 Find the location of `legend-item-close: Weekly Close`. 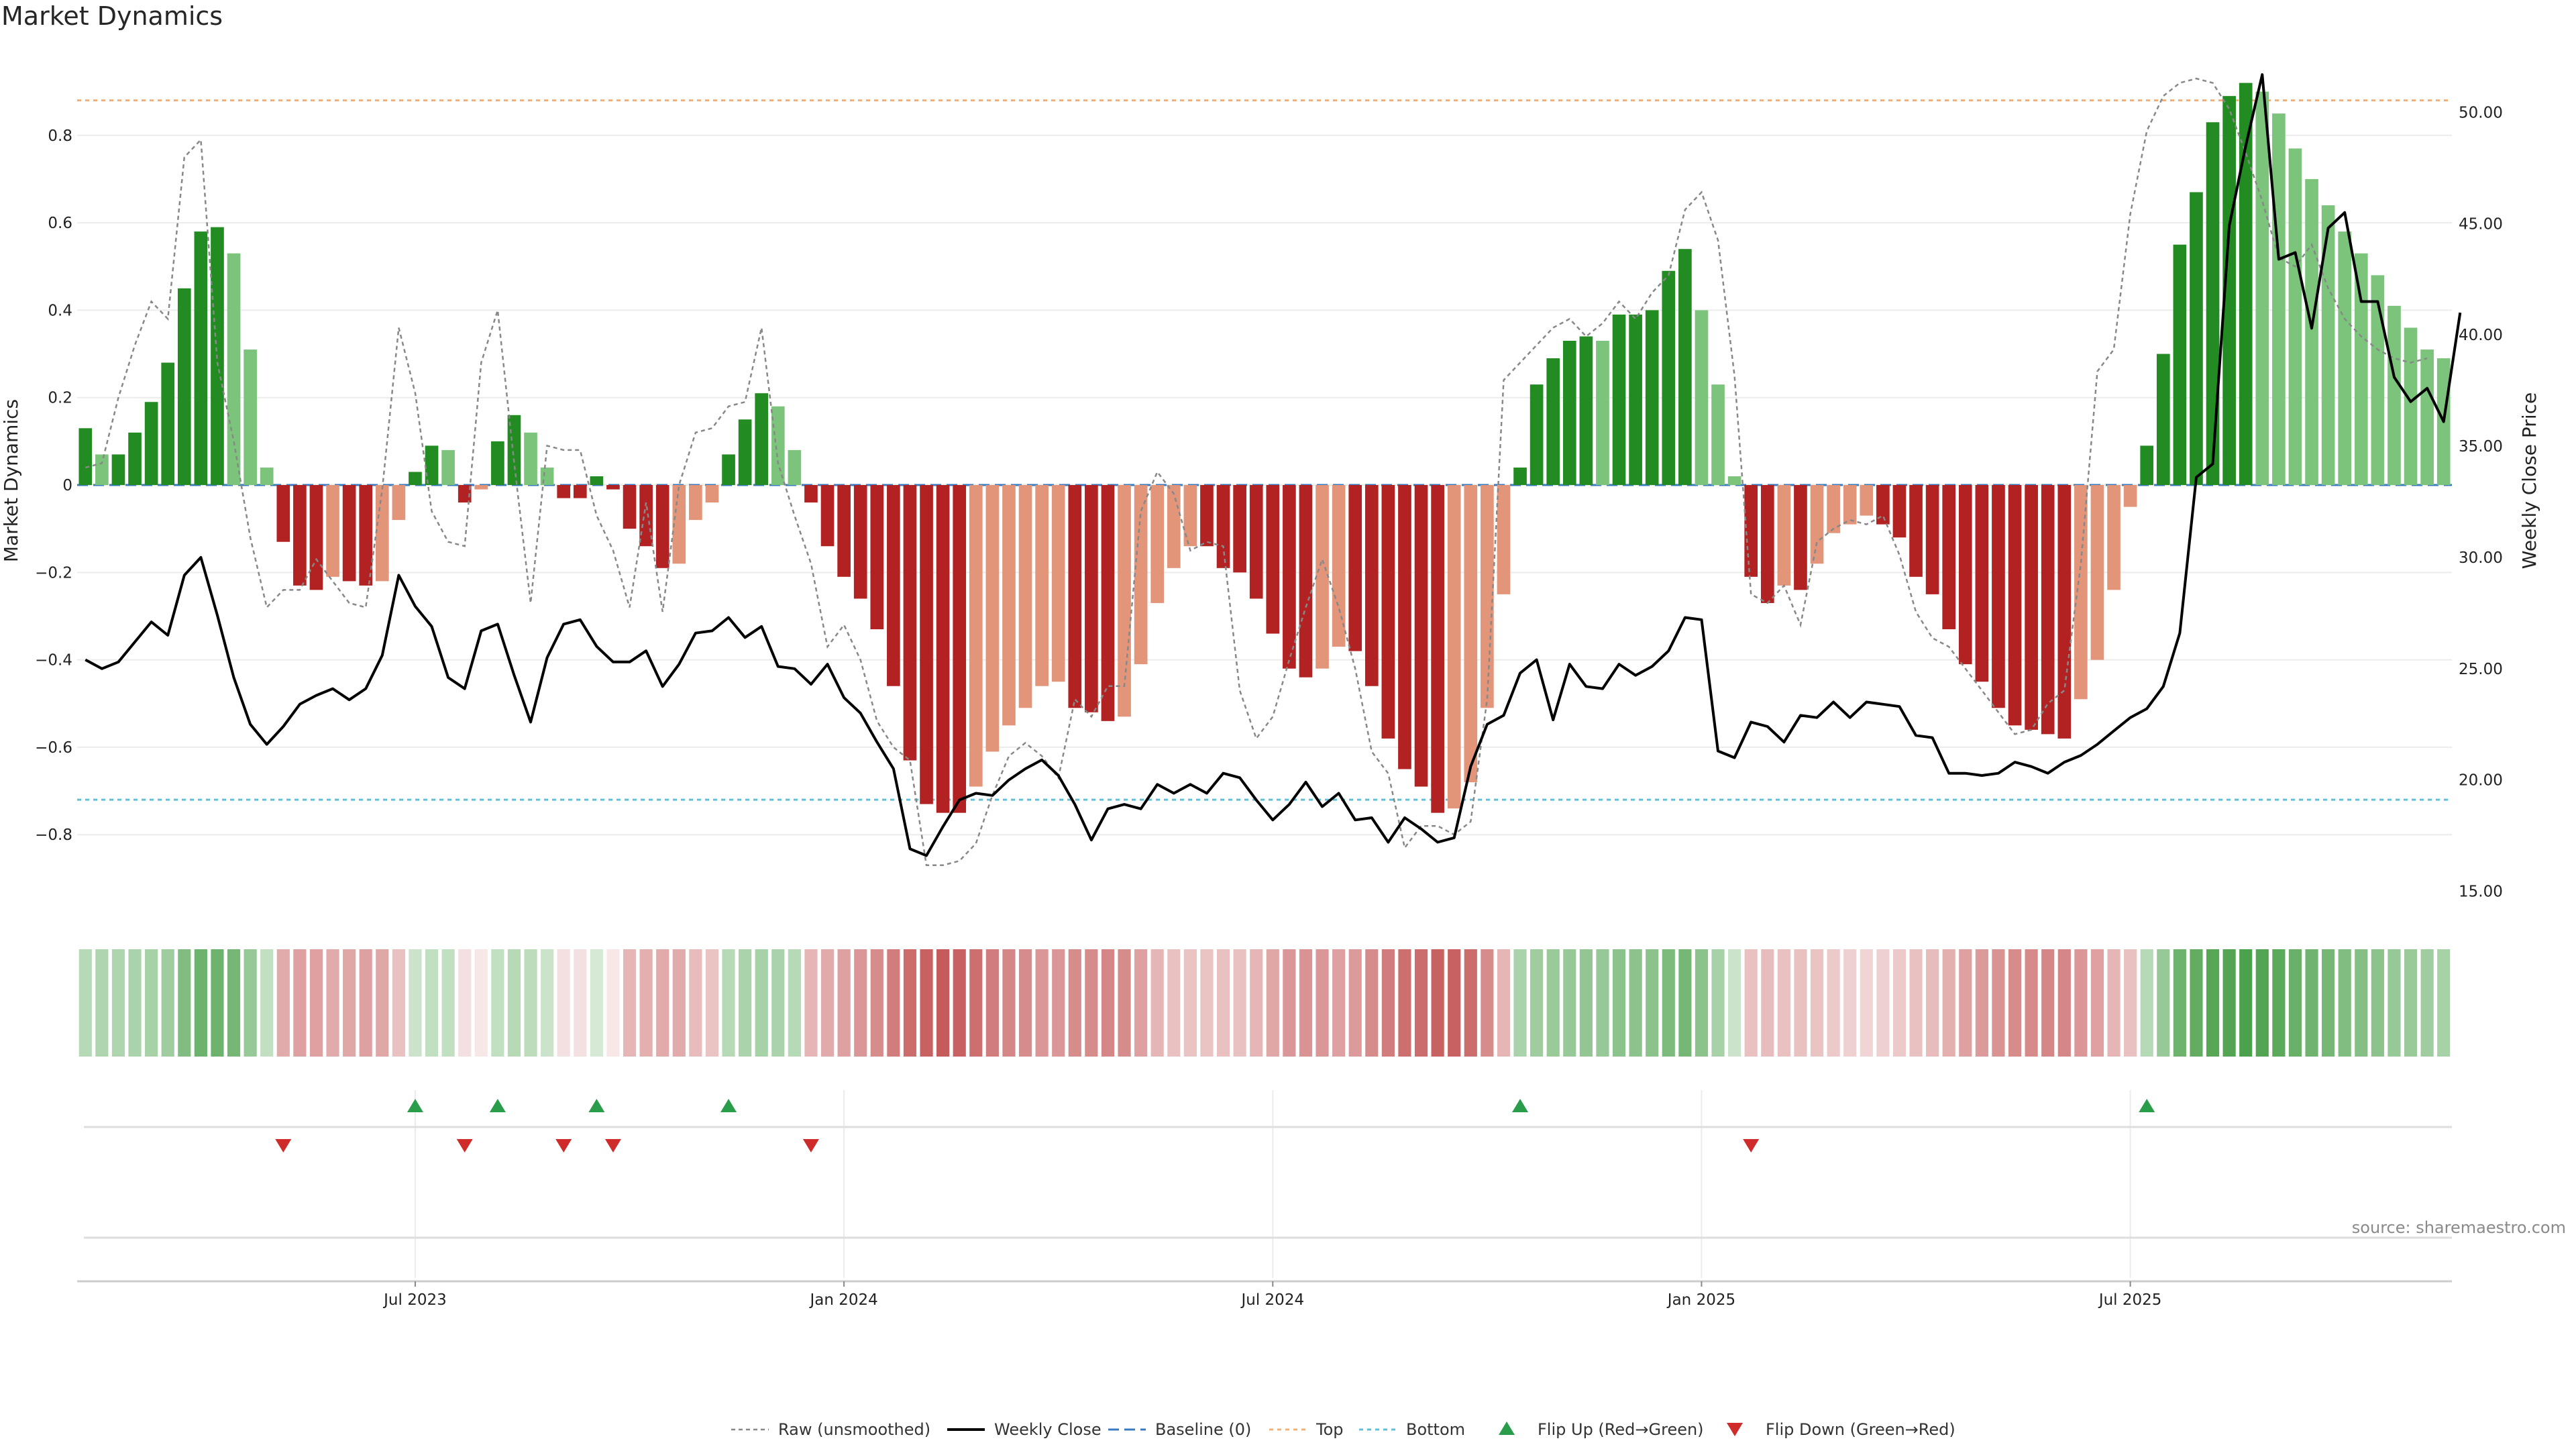

legend-item-close: Weekly Close is located at coordinates (1024, 1429).